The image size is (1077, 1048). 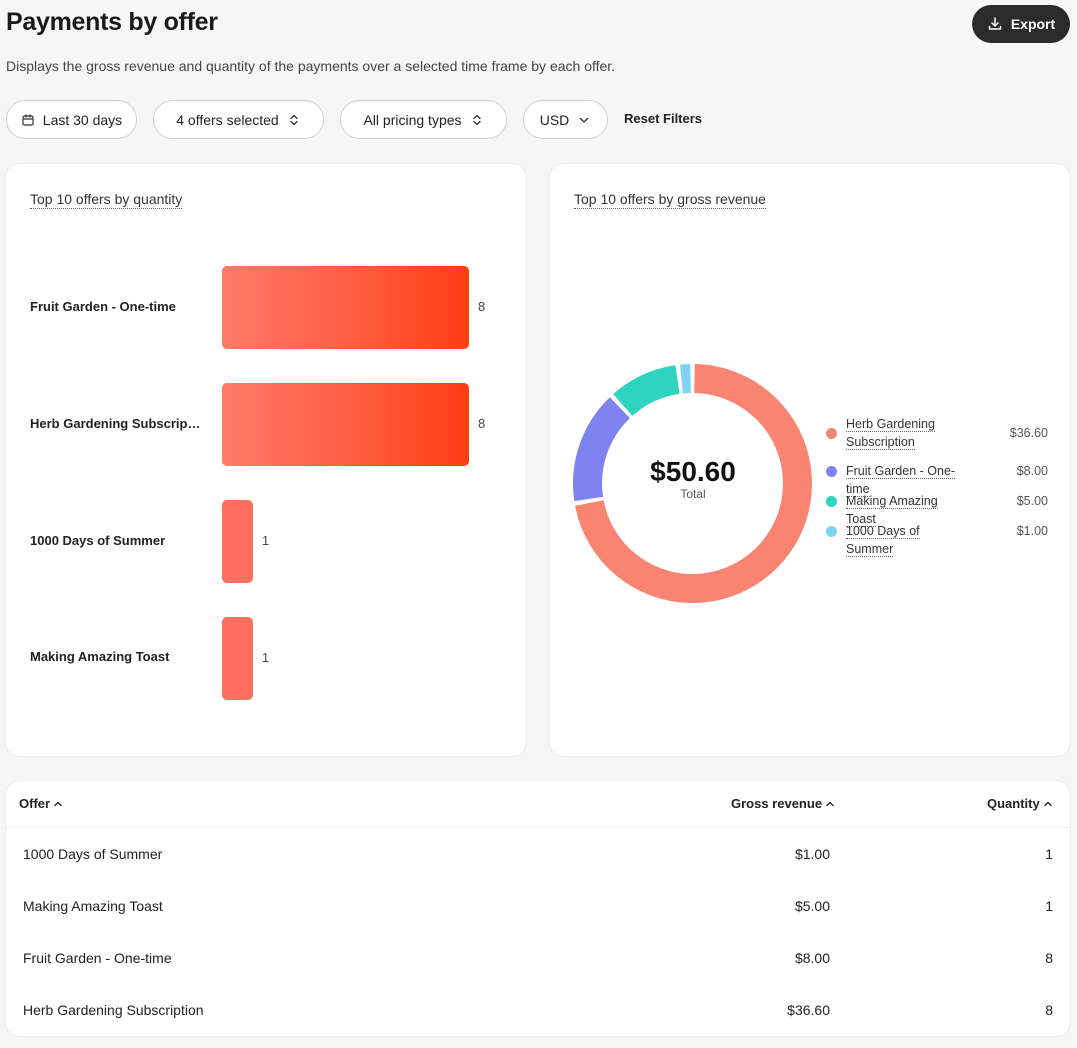 I want to click on currency-filter: USD, so click(x=565, y=119).